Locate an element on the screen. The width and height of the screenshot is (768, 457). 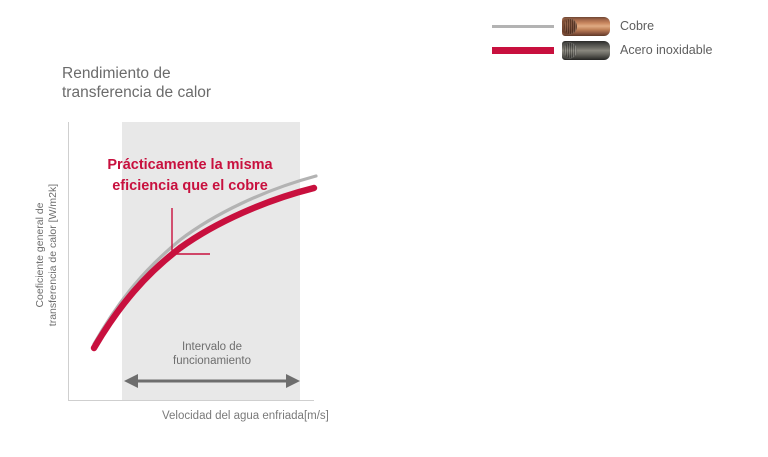
legend-label-acero-inoxidable: Acero inoxidable is located at coordinates (666, 50).